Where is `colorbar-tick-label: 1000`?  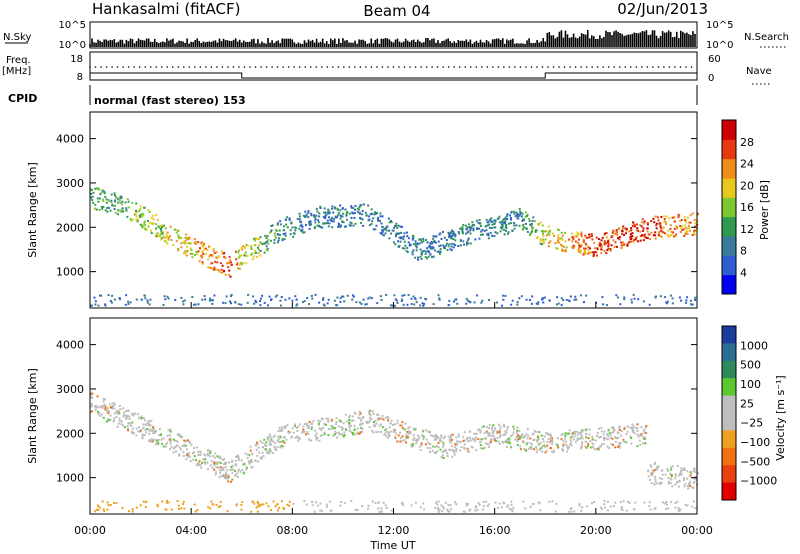
colorbar-tick-label: 1000 is located at coordinates (754, 345).